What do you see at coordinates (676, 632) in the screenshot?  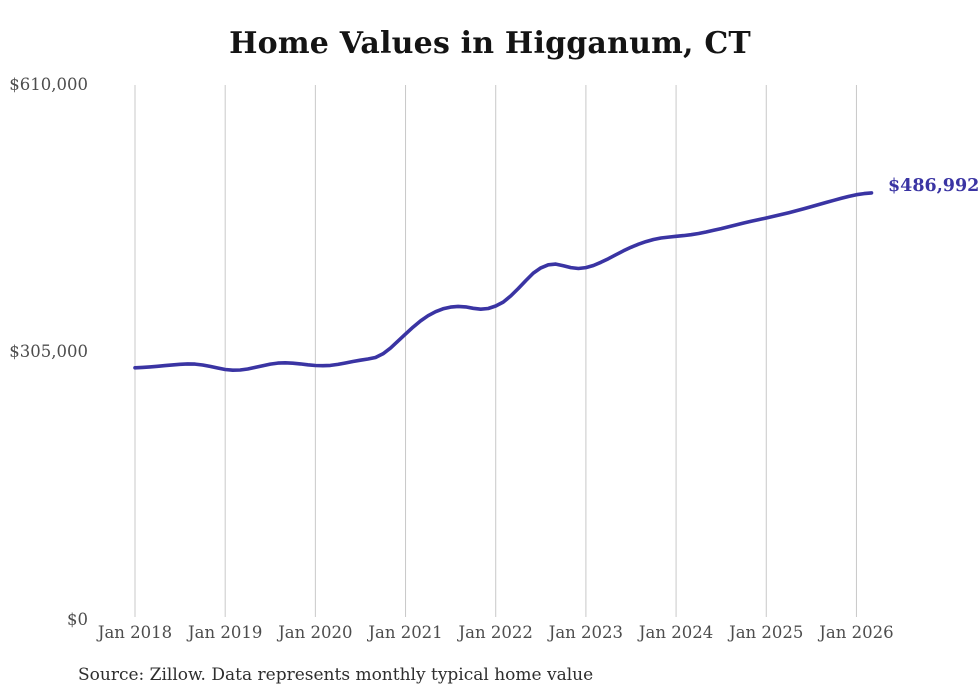 I see `x-tick-label: Jan 2024` at bounding box center [676, 632].